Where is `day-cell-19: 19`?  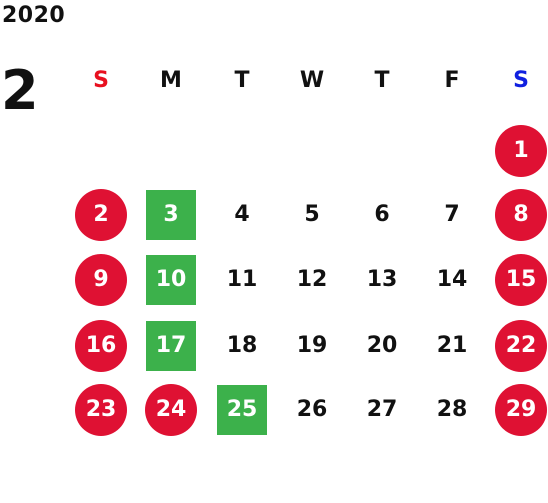
day-cell-19: 19 is located at coordinates (312, 345).